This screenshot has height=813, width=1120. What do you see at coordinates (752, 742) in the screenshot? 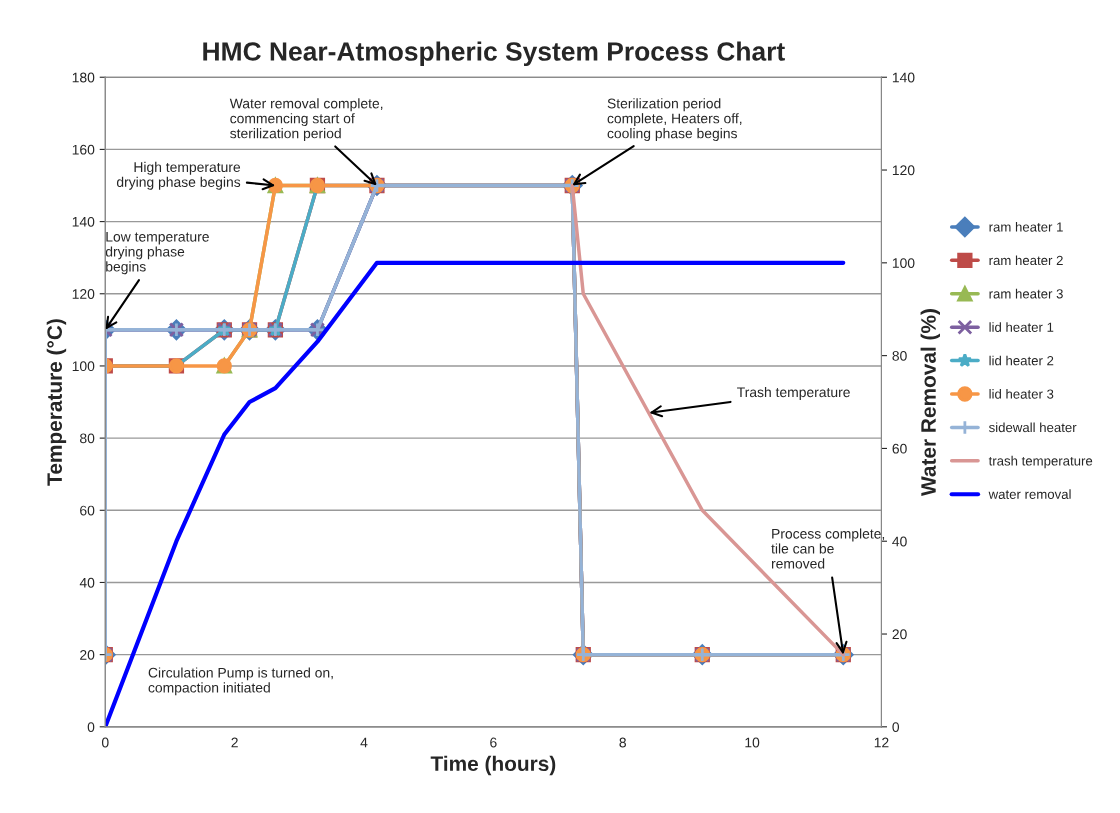
I see `x-tick-label: 10` at bounding box center [752, 742].